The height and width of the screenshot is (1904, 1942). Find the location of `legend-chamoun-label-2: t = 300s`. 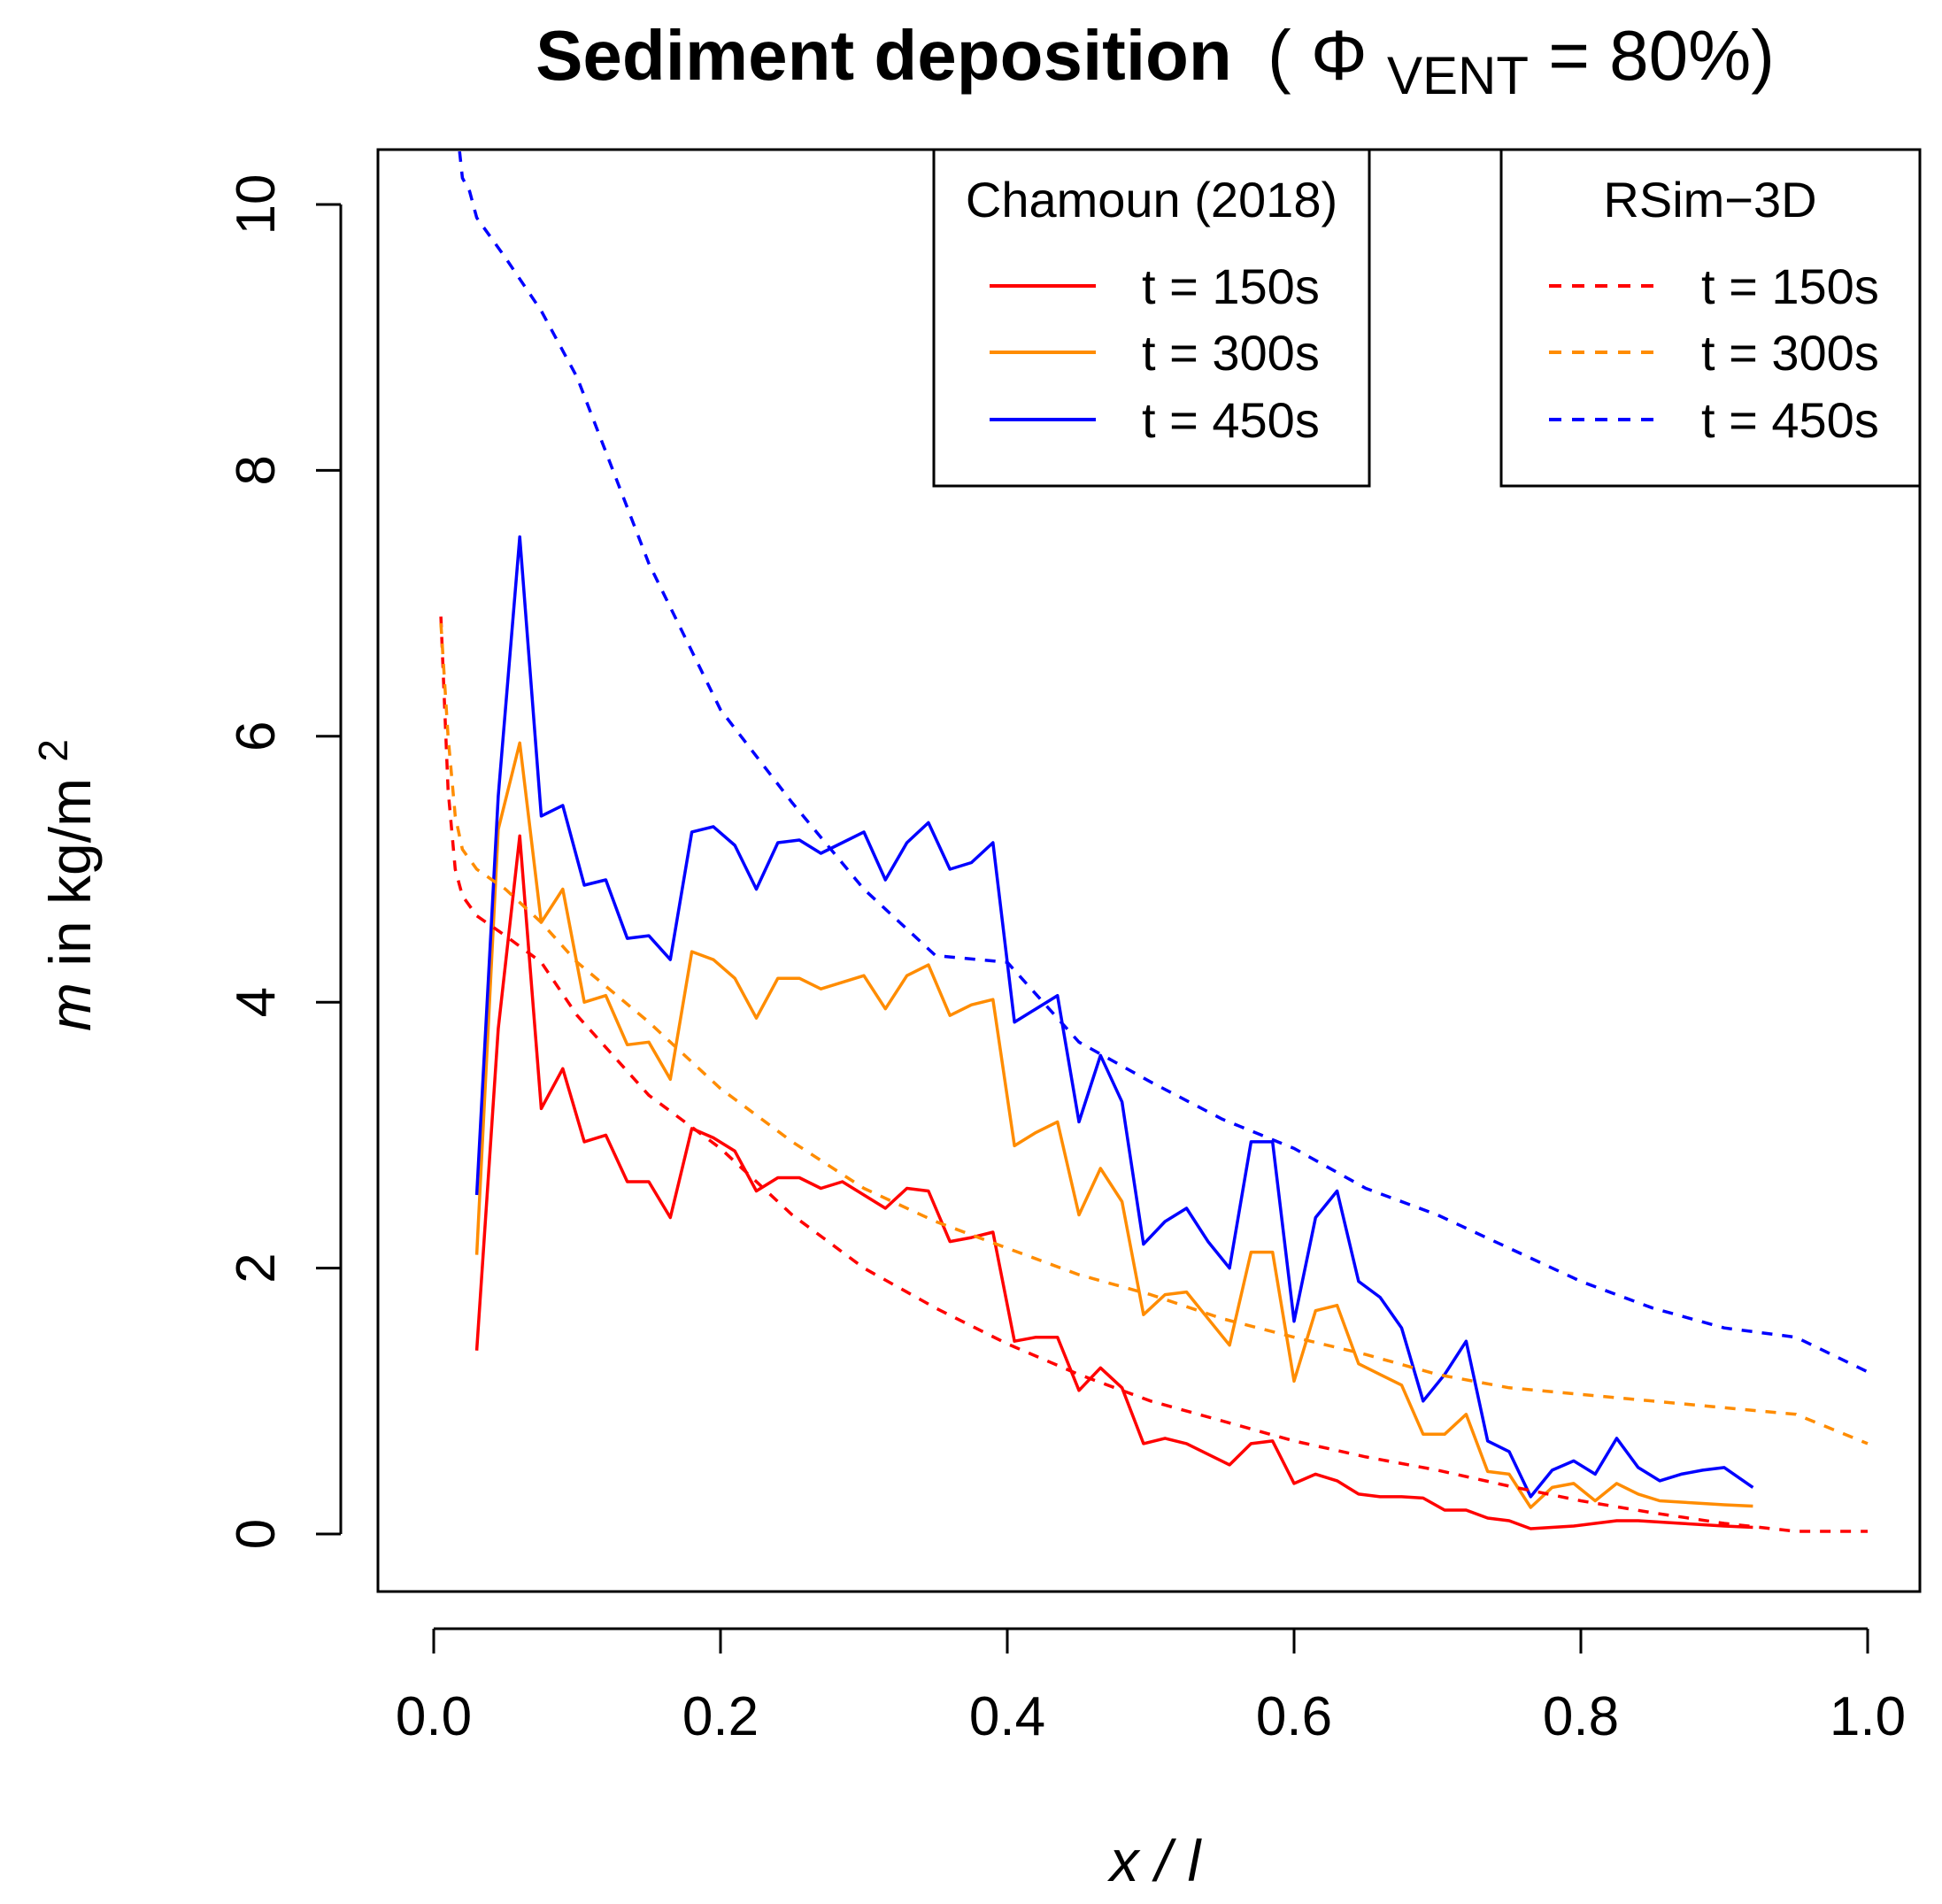

legend-chamoun-label-2: t = 300s is located at coordinates (1231, 353).